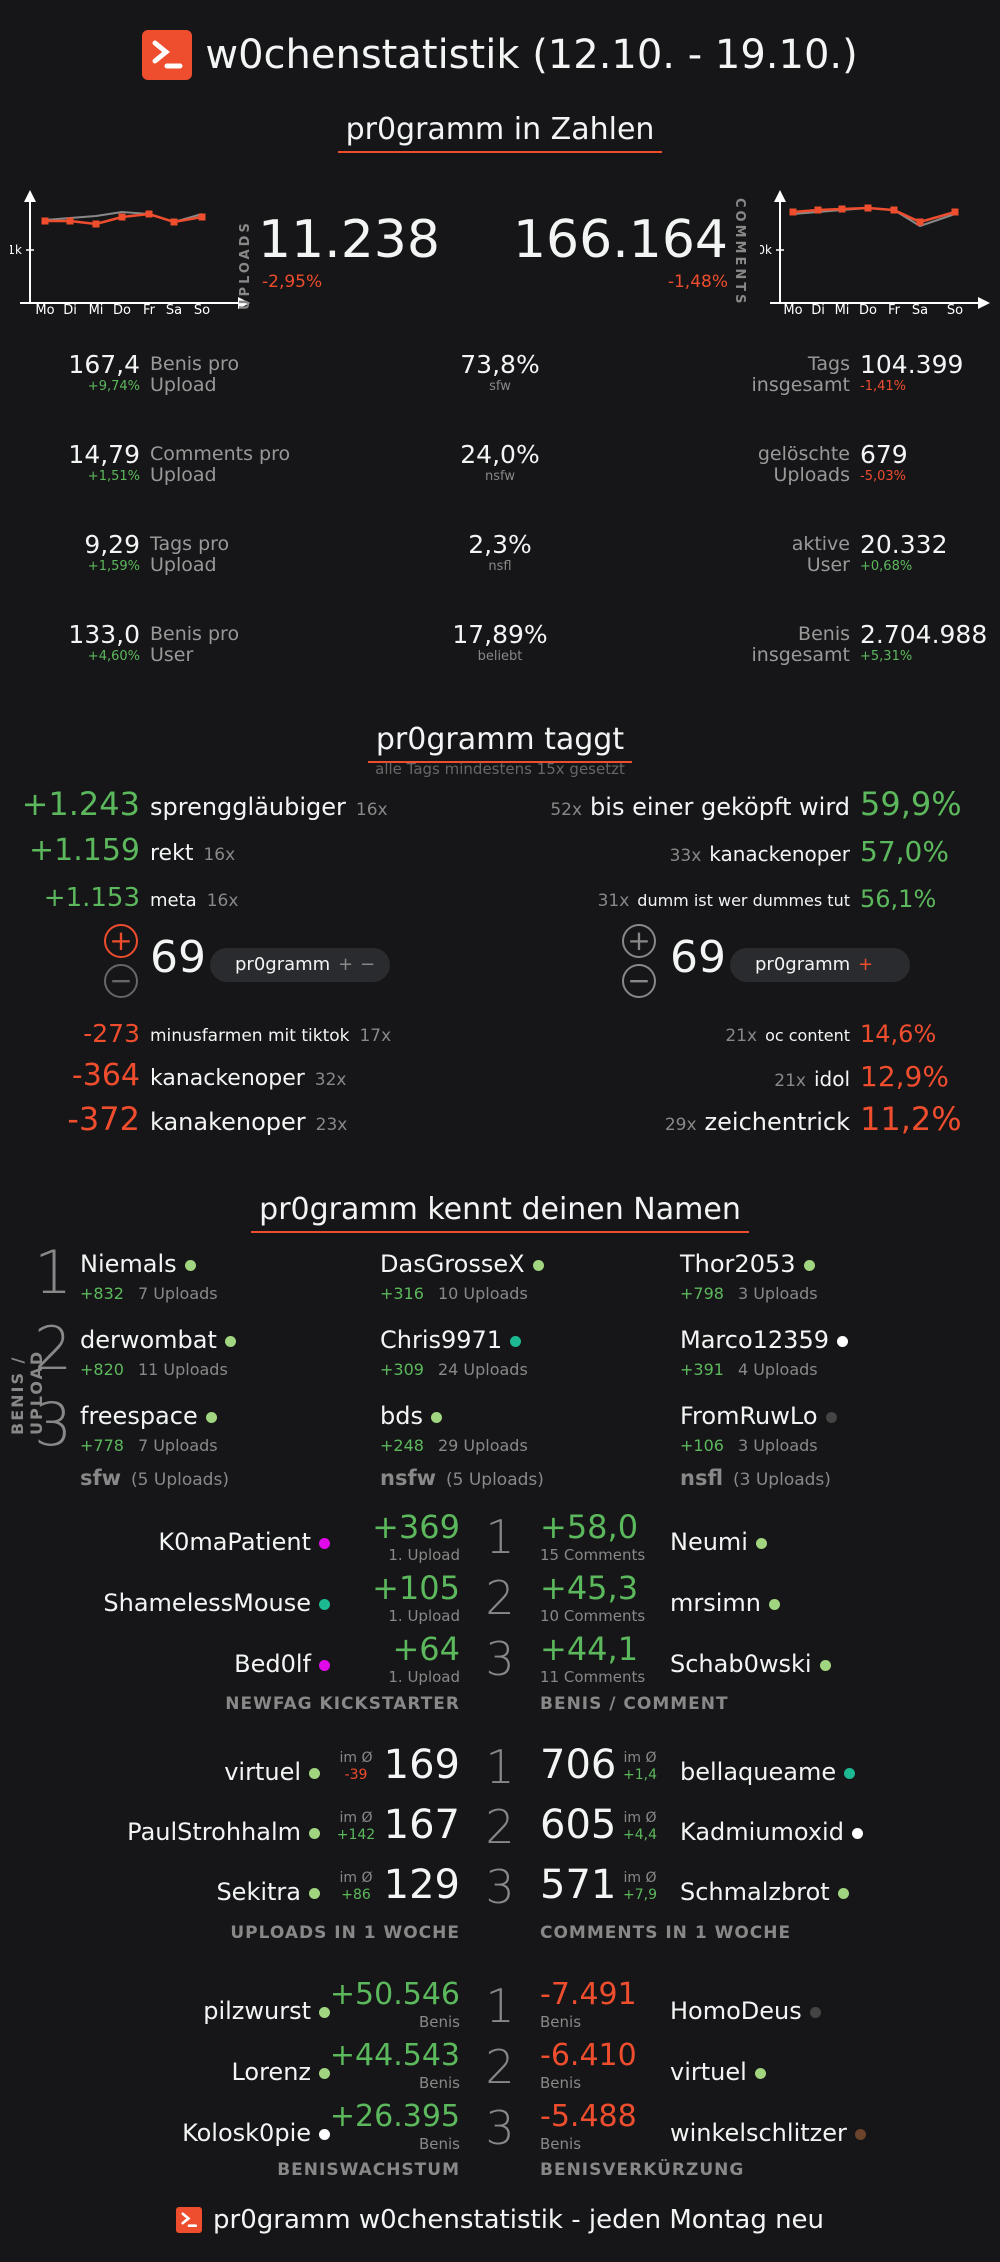  I want to click on user-name: bds, so click(411, 1416).